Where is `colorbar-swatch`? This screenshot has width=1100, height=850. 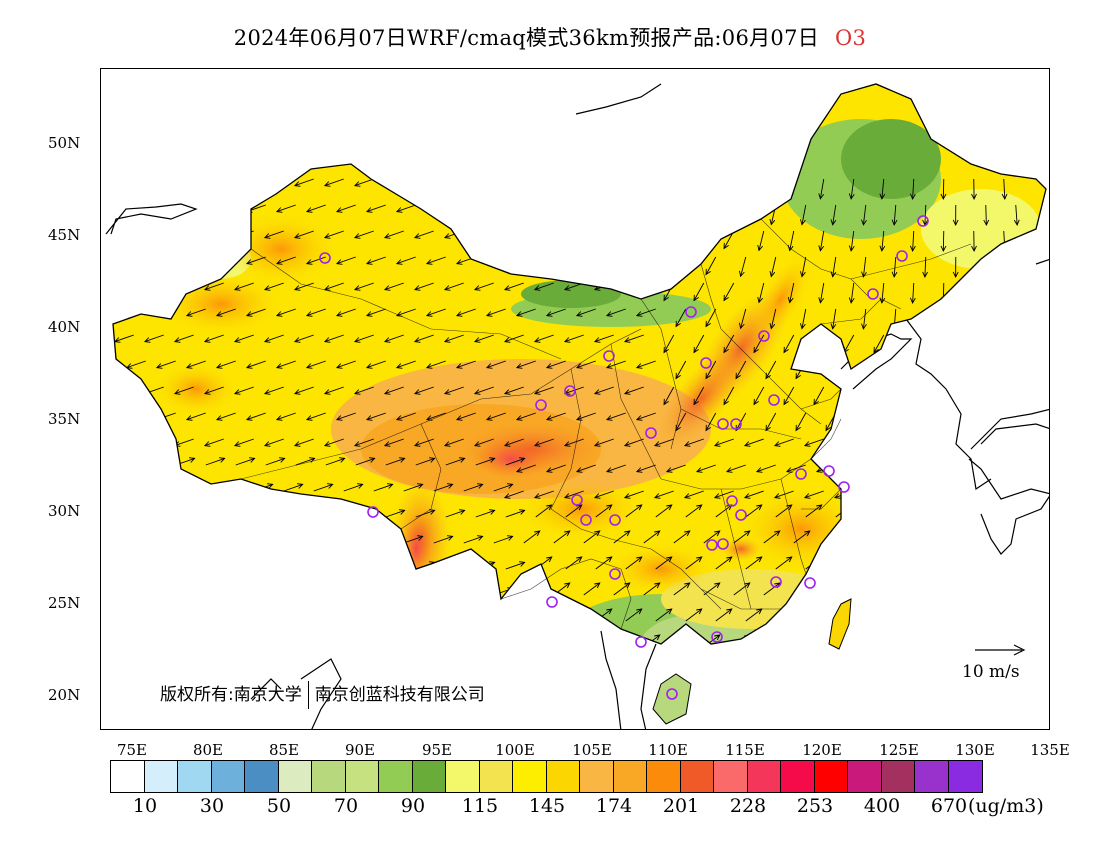
colorbar-swatch is located at coordinates (932, 776).